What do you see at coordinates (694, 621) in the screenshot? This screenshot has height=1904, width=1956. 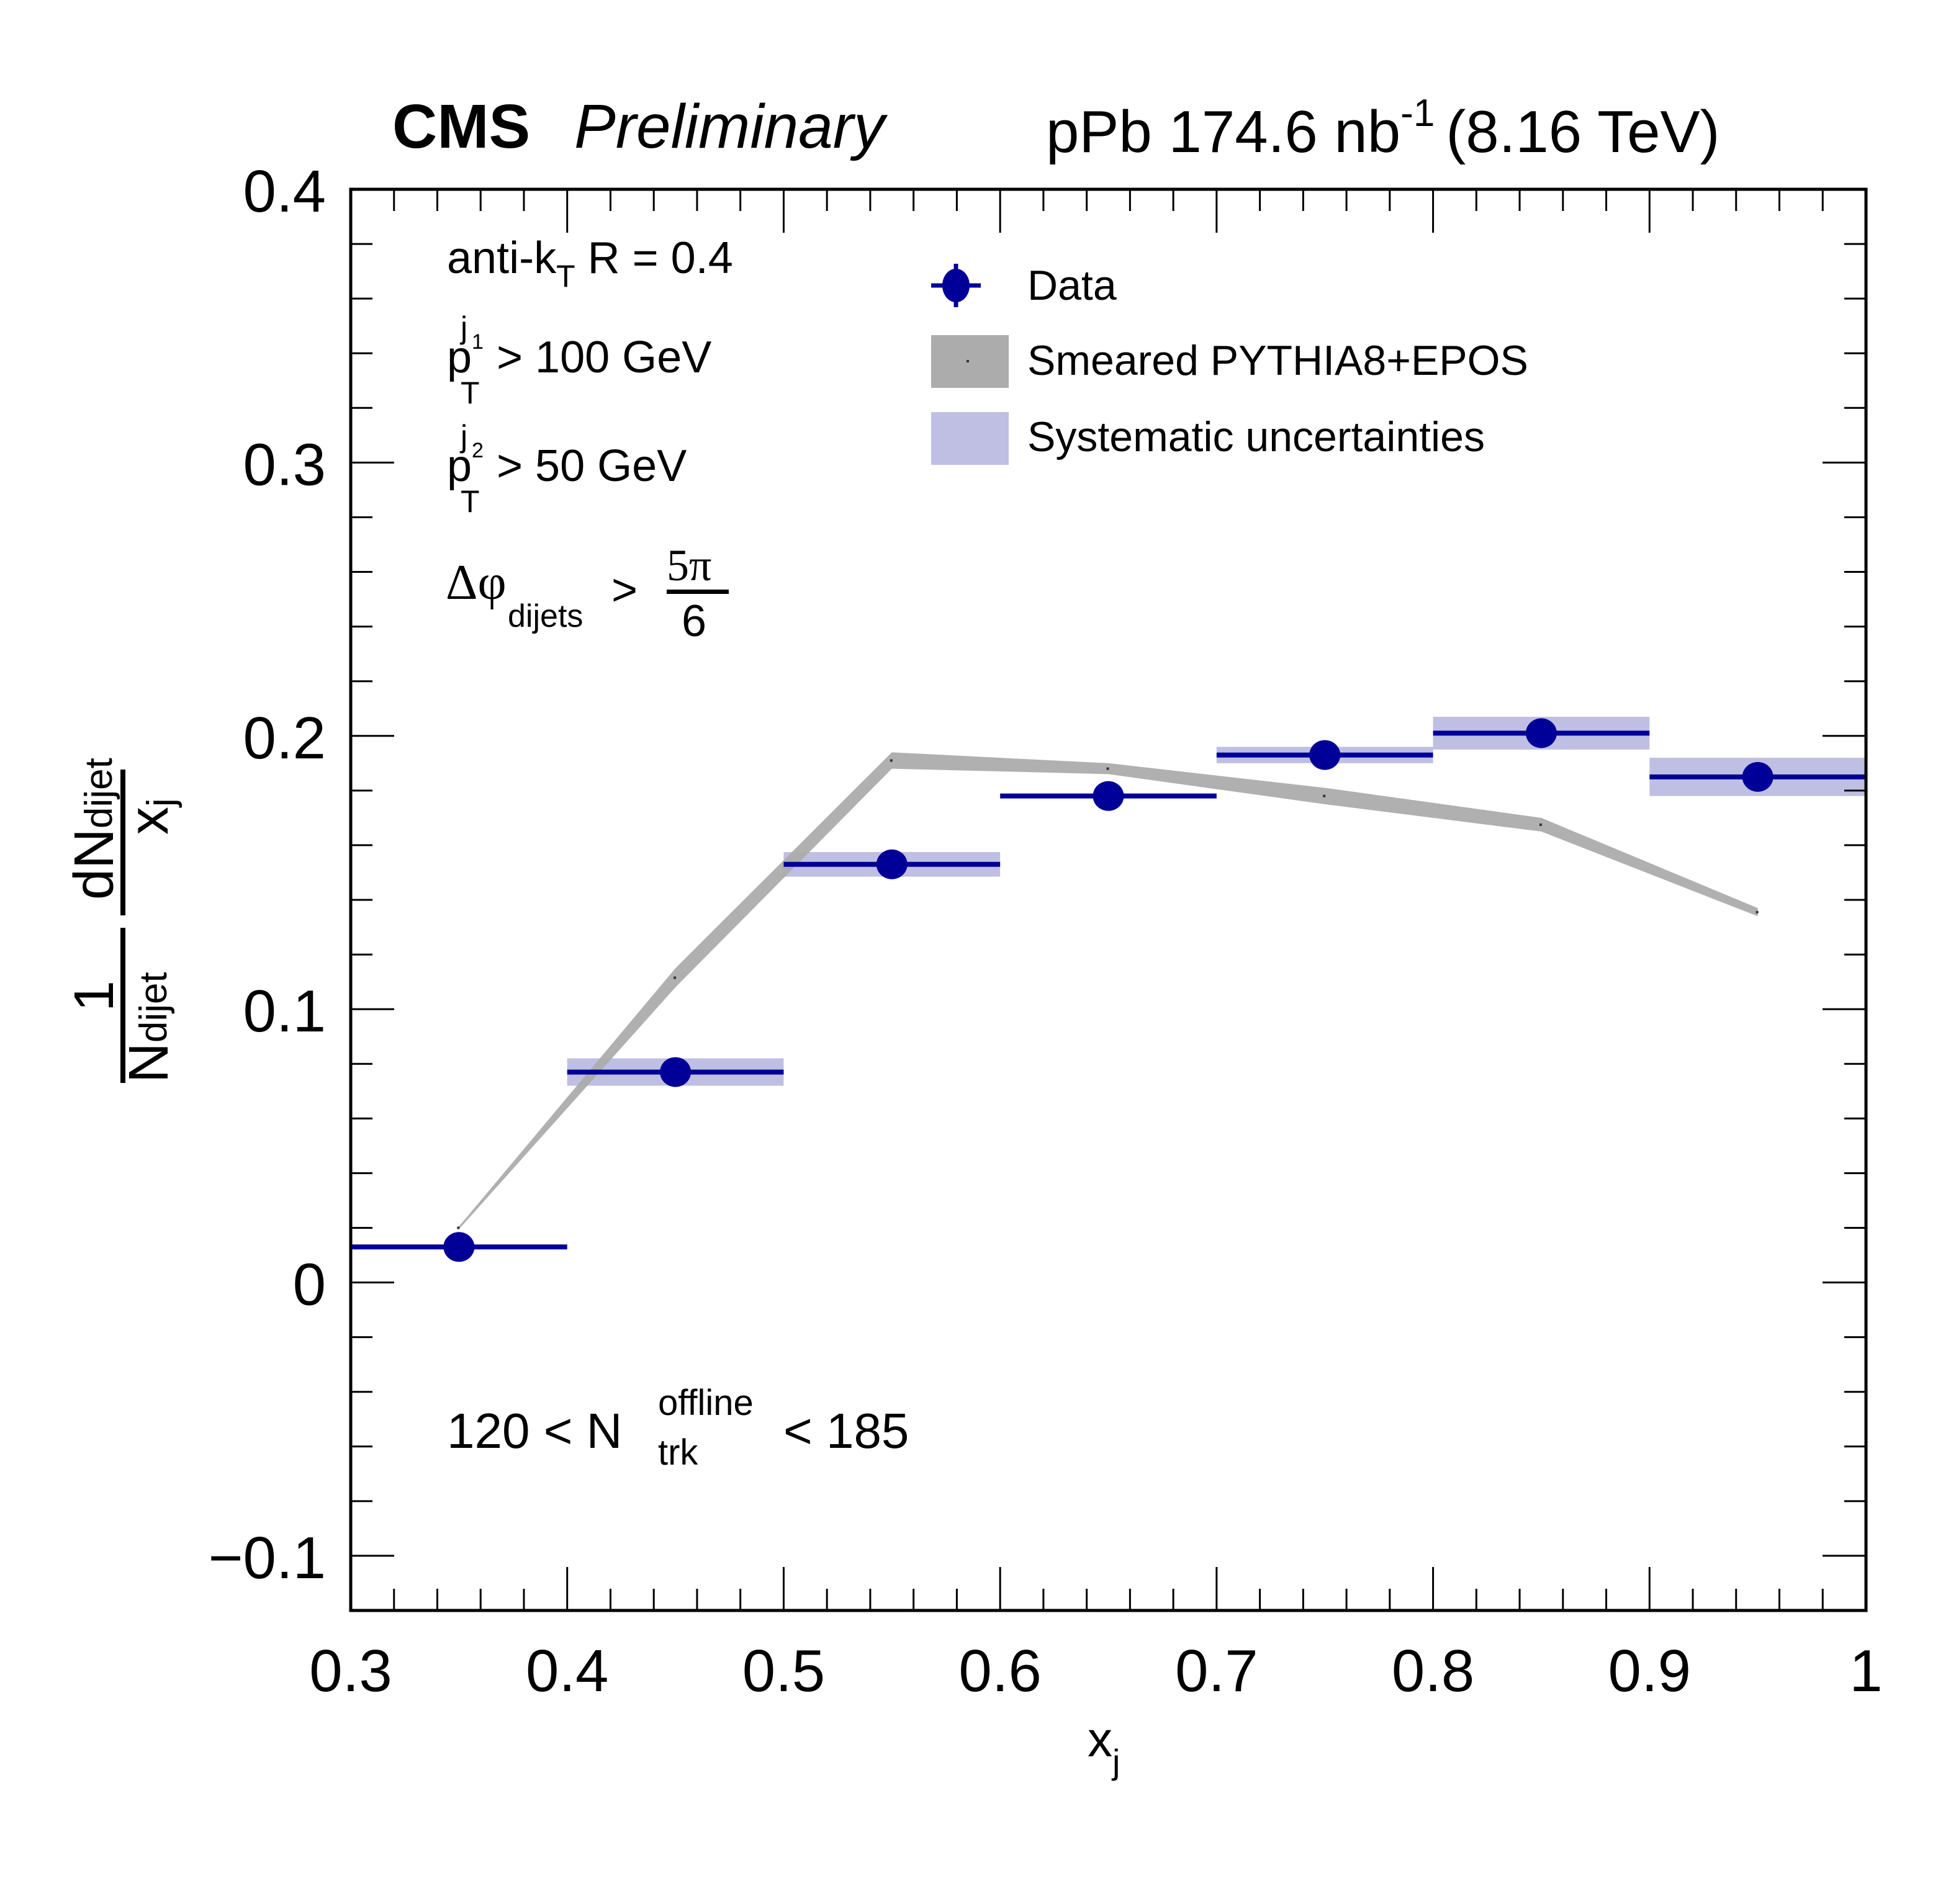 I see `svg-text: 6` at bounding box center [694, 621].